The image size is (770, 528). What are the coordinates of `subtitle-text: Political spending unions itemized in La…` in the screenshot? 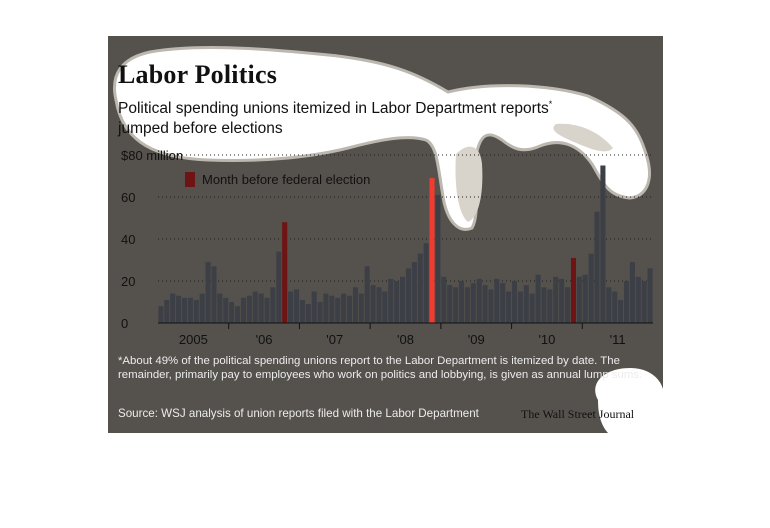 It's located at (333, 109).